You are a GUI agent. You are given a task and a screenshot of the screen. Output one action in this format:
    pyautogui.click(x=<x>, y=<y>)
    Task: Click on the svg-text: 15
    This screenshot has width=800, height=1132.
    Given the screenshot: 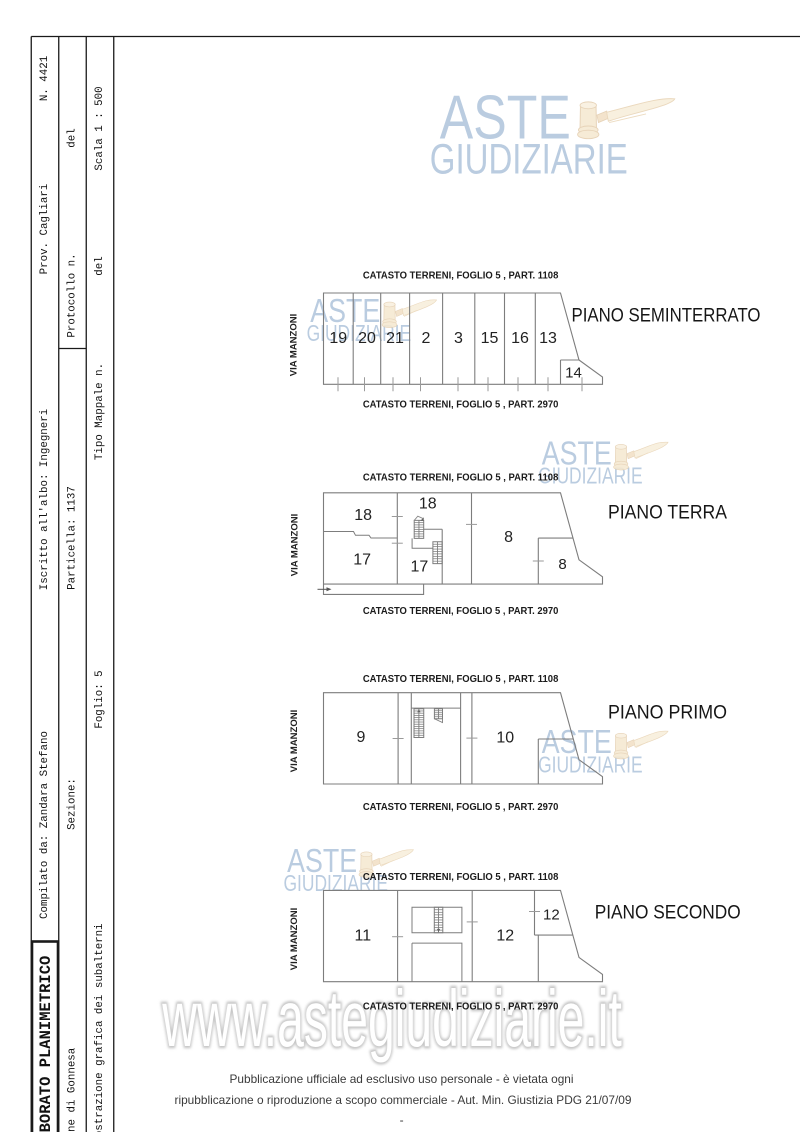 What is the action you would take?
    pyautogui.click(x=490, y=338)
    